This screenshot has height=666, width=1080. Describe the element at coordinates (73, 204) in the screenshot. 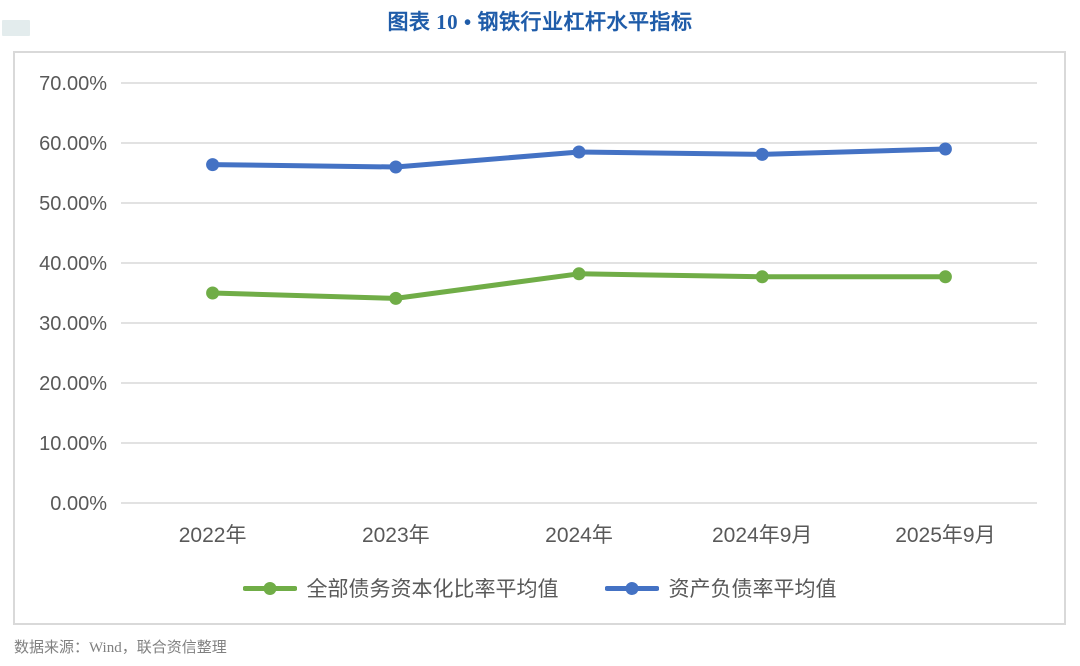

I see `y-axis-tick-label: 50.00%` at that location.